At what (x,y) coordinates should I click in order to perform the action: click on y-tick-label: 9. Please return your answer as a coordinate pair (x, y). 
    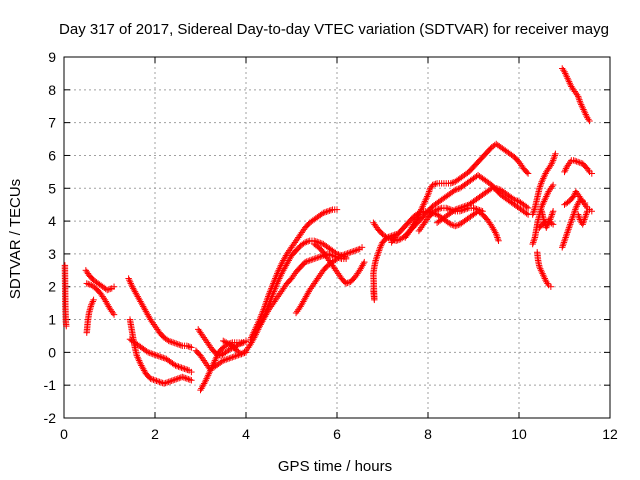
    Looking at the image, I should click on (52, 57).